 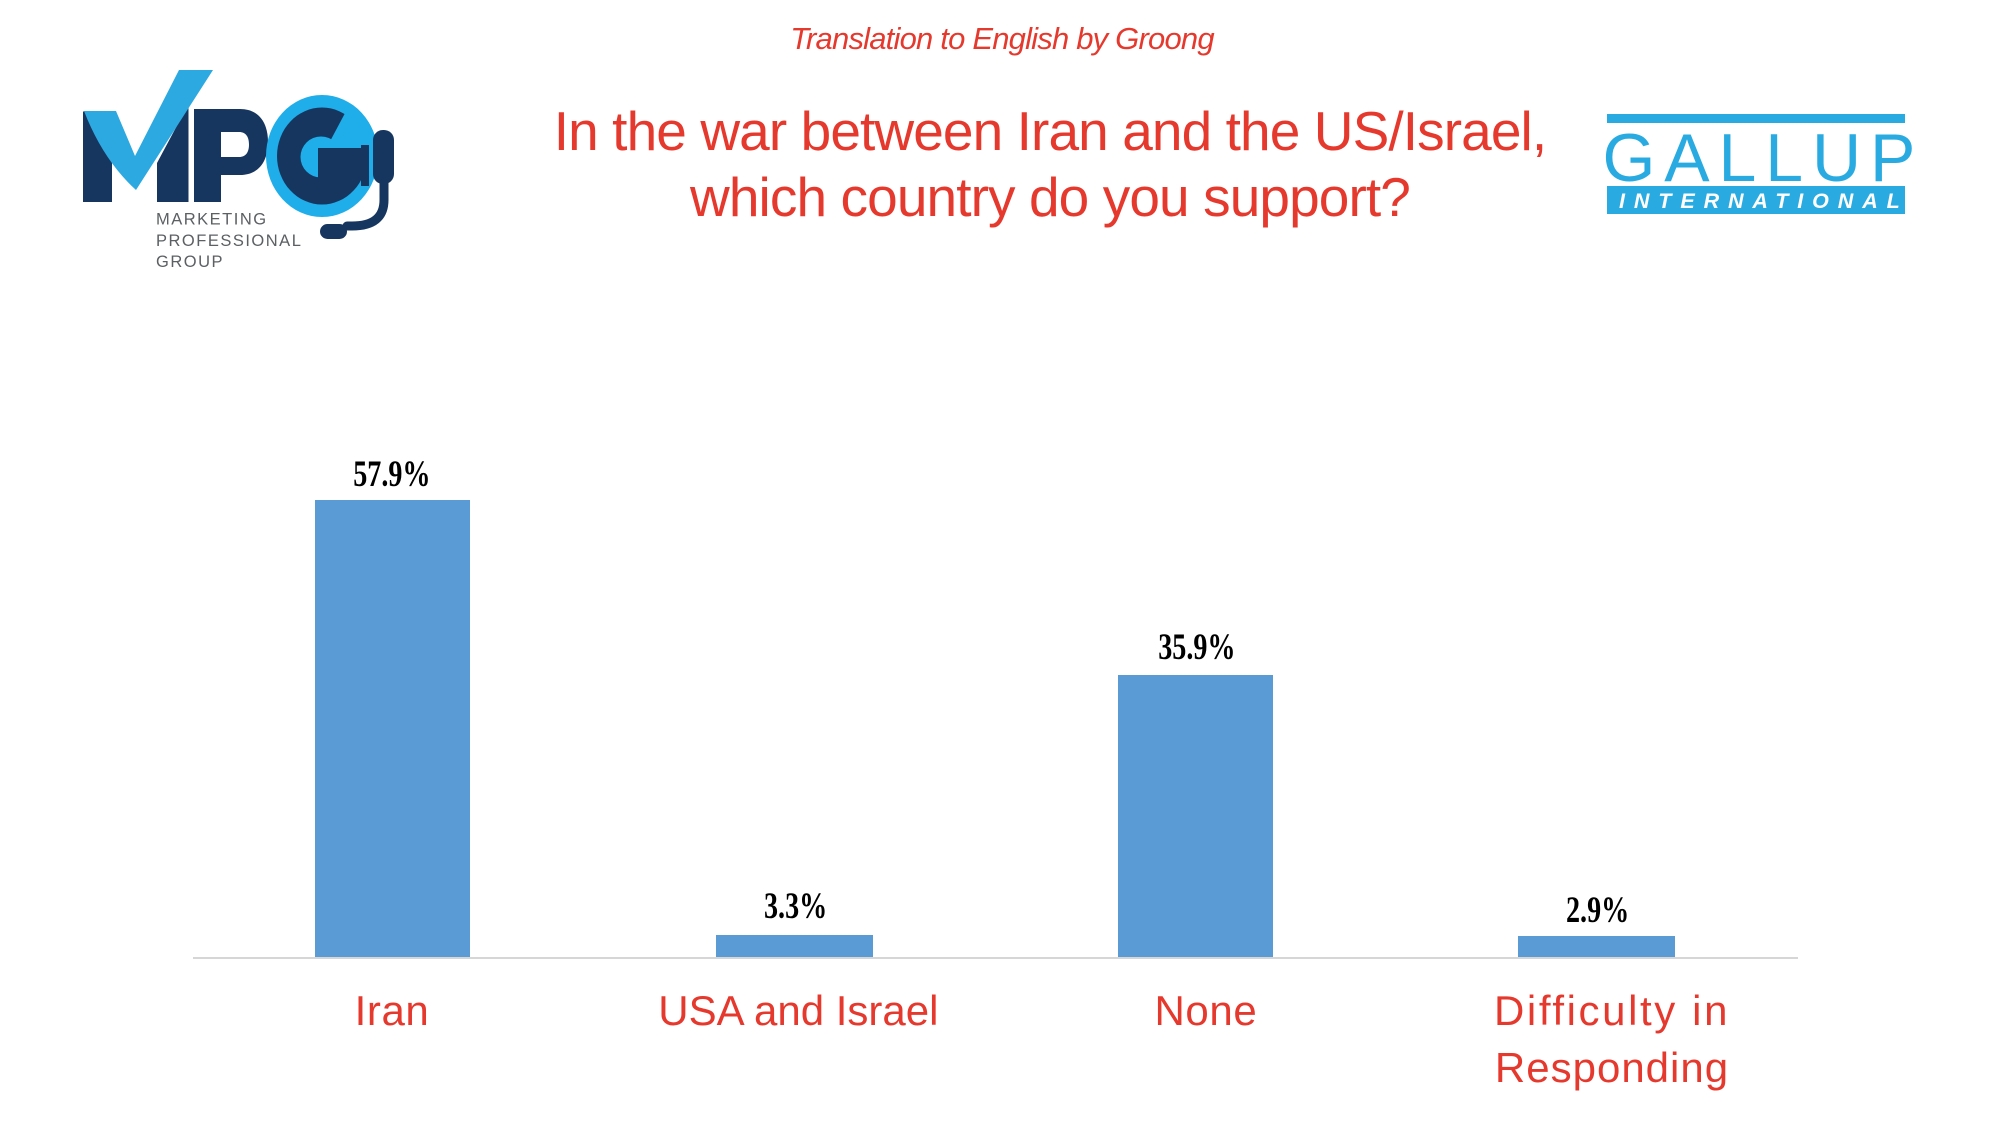 What do you see at coordinates (212, 219) in the screenshot?
I see `svg-text: MARKETING` at bounding box center [212, 219].